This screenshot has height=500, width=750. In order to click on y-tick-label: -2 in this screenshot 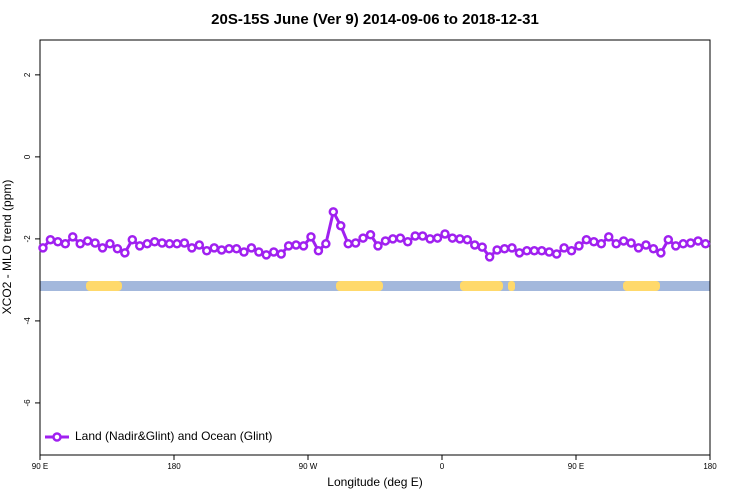, I will do `click(27, 239)`.